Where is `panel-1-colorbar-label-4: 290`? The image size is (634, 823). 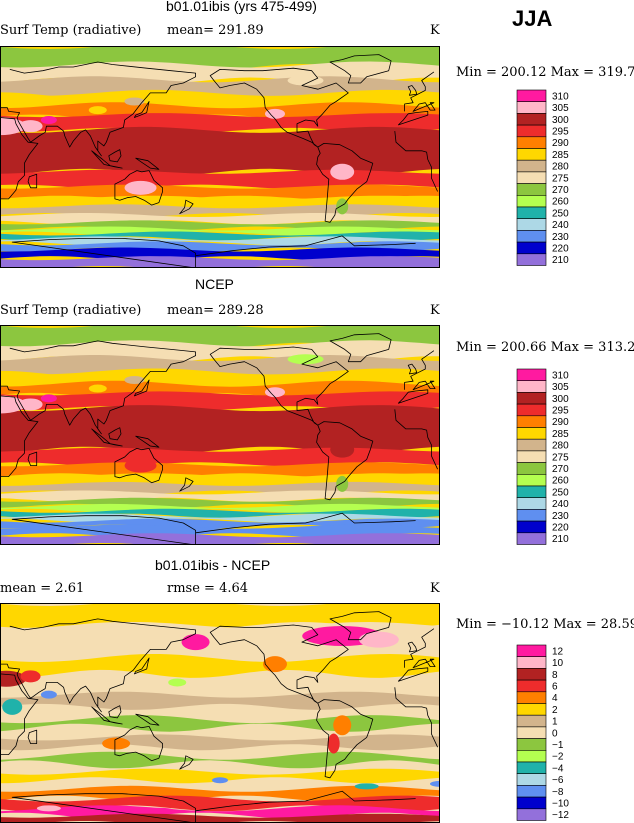 panel-1-colorbar-label-4: 290 is located at coordinates (560, 143).